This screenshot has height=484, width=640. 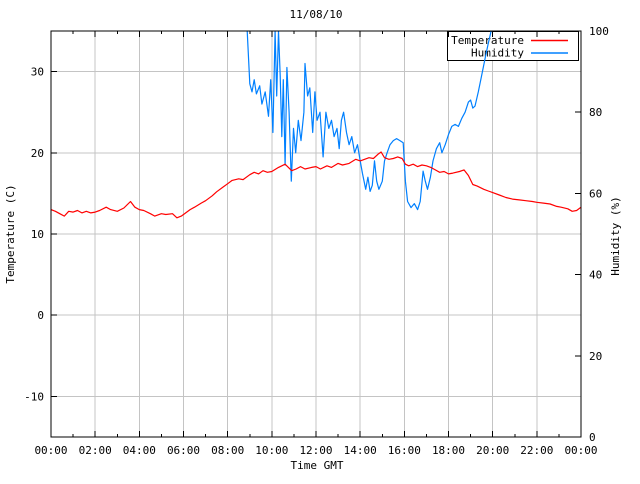 I want to click on x-tick-label: 06:00, so click(x=183, y=450).